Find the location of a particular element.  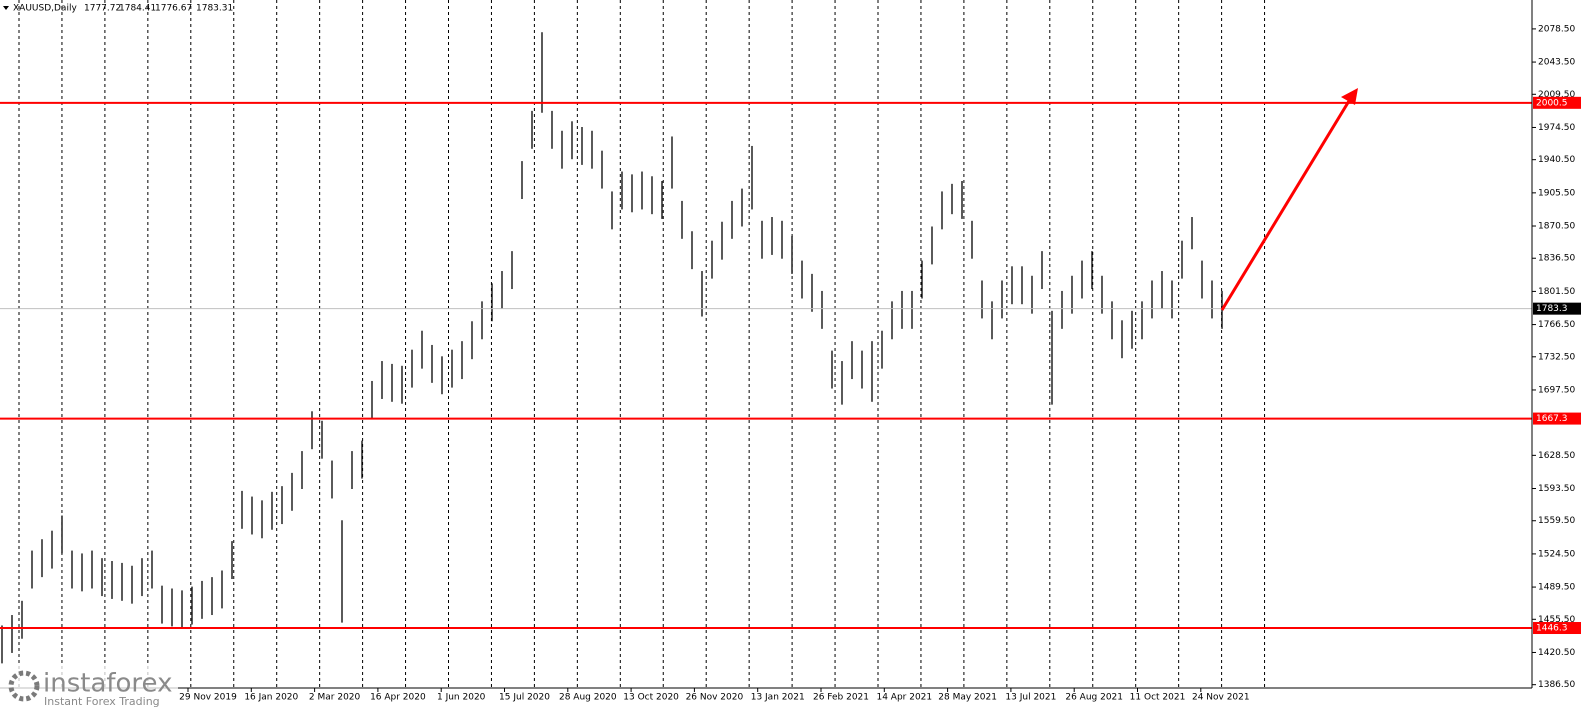

current-price-label: 1783.3 is located at coordinates (1552, 309).